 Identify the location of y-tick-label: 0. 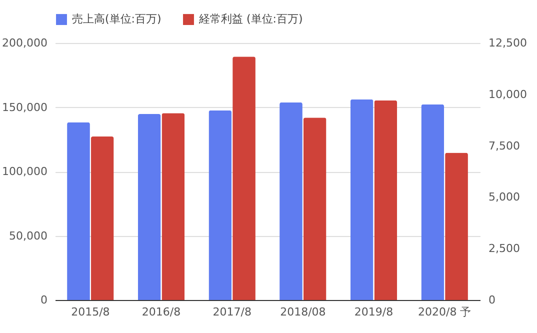
(44, 300).